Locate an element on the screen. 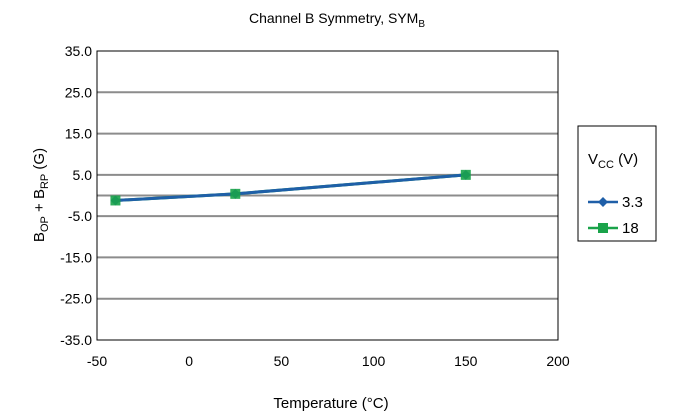 The height and width of the screenshot is (417, 675). legend-label: 18 is located at coordinates (630, 228).